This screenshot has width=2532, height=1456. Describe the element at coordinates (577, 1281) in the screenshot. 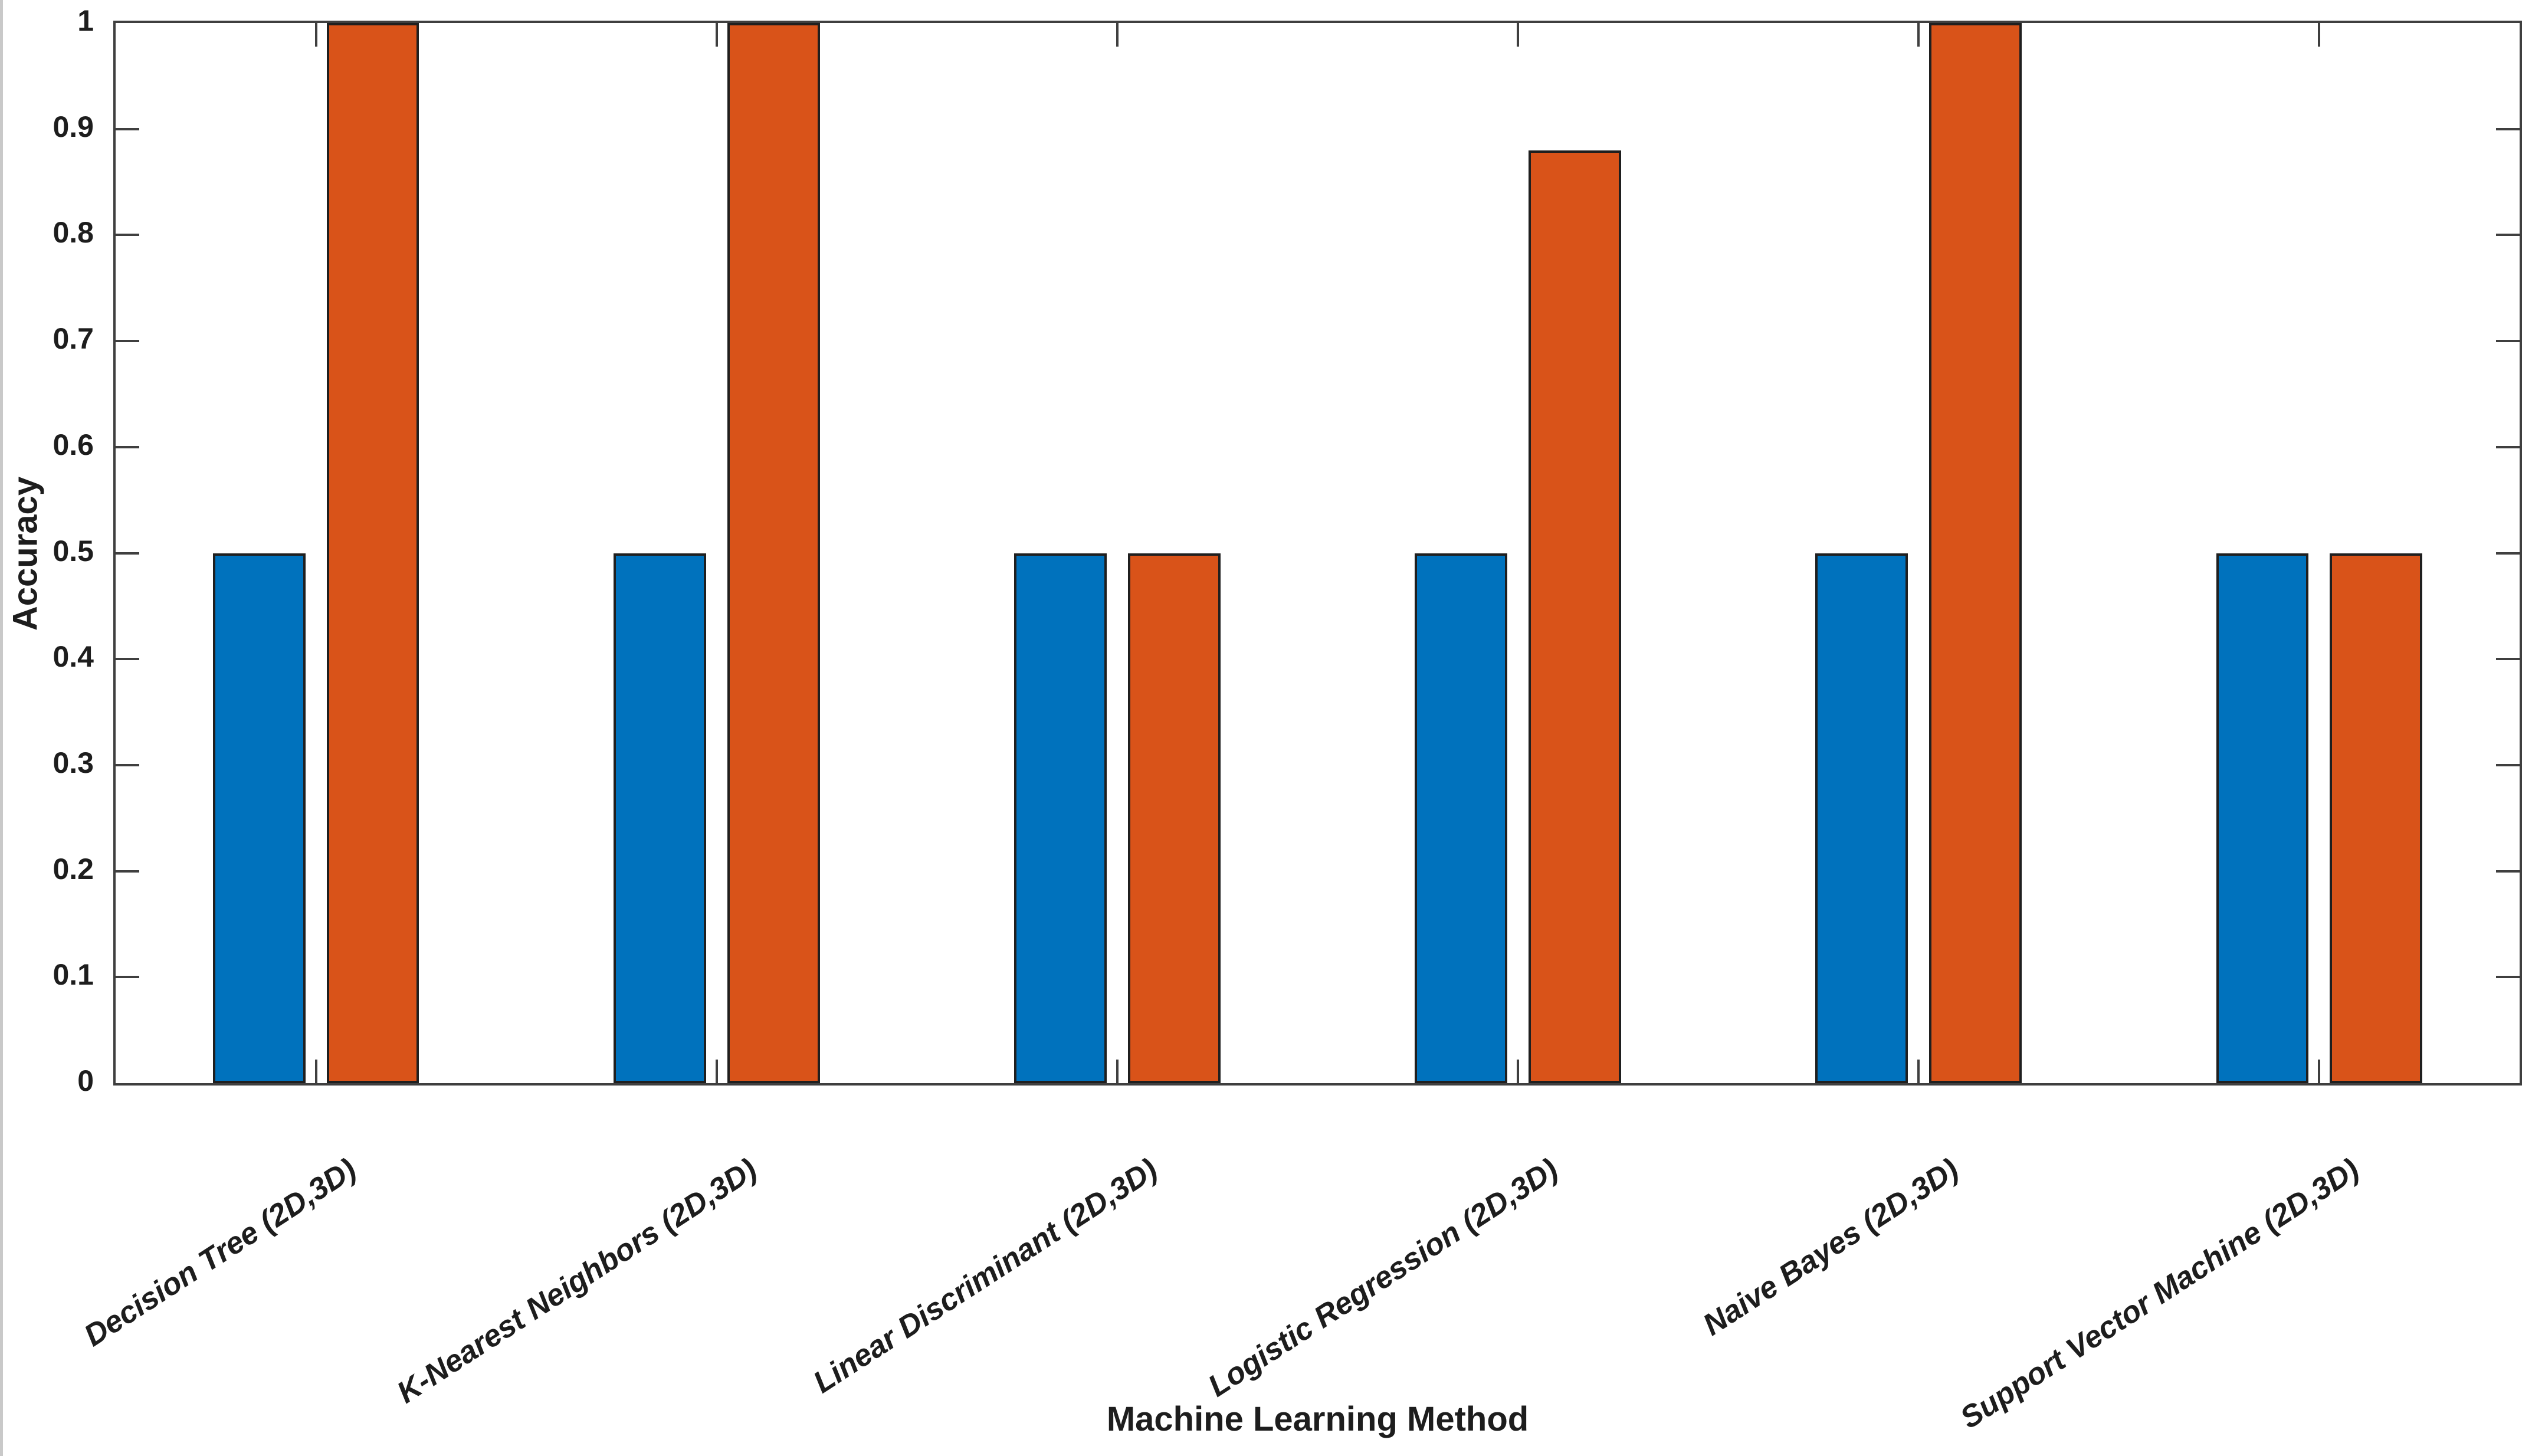

I see `x-tick-label: K-Nearest Neighbors (2D,3D)` at that location.